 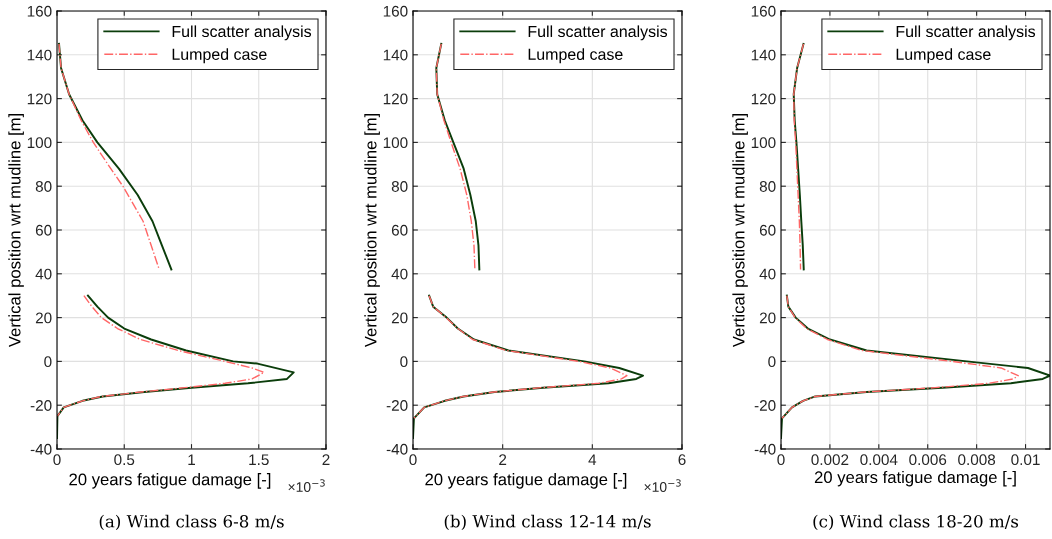 I want to click on x-tick-label: 0.002, so click(x=830, y=460).